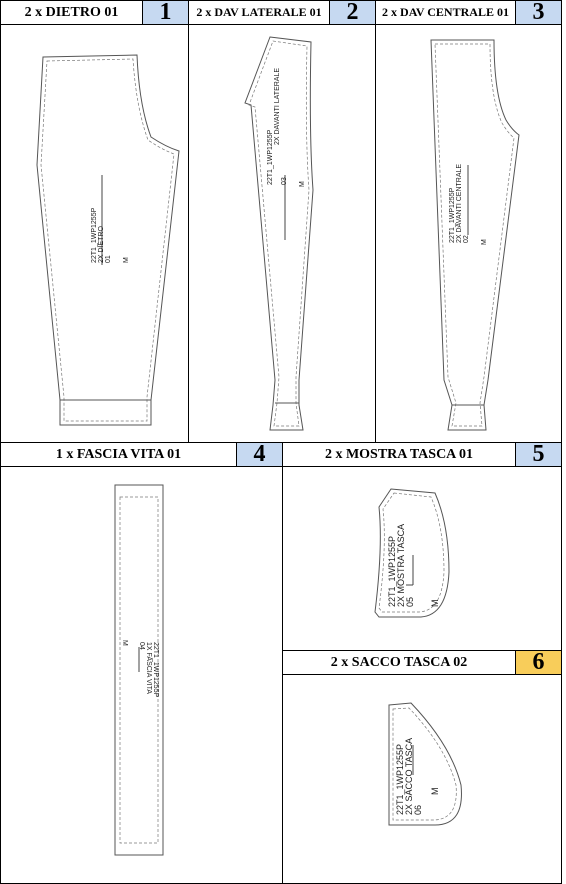  Describe the element at coordinates (392, 571) in the screenshot. I see `mostra-tasca-label-code: 22T1_1WP1255P` at that location.